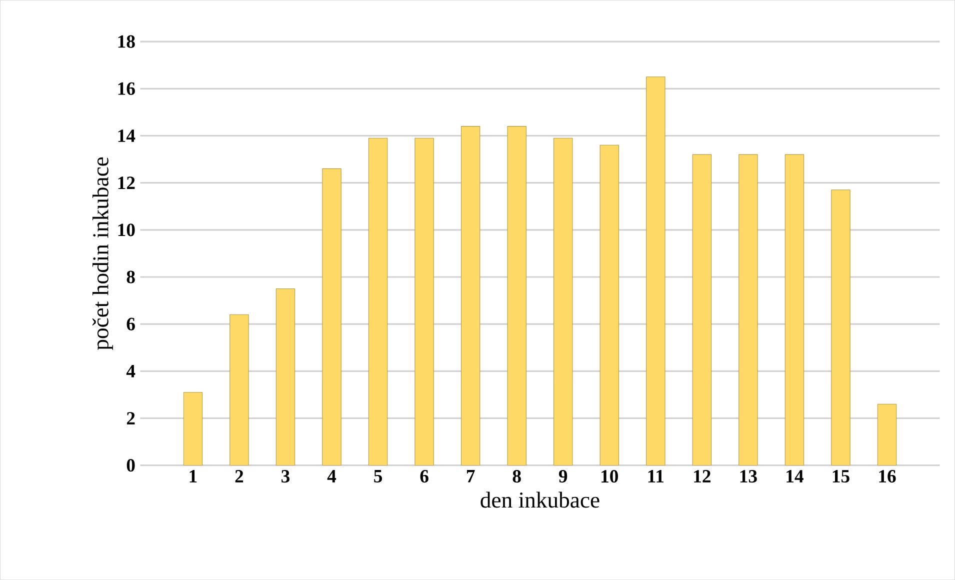 This screenshot has width=955, height=580. Describe the element at coordinates (331, 476) in the screenshot. I see `x-tick-label: 4` at that location.